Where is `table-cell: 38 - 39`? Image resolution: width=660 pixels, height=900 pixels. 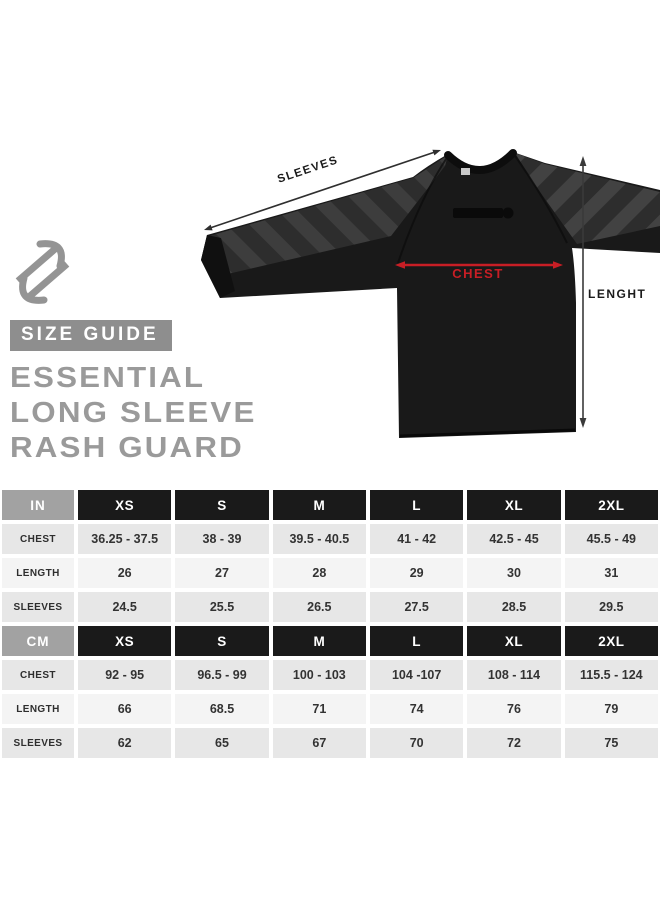
table-cell: 38 - 39 is located at coordinates (222, 539).